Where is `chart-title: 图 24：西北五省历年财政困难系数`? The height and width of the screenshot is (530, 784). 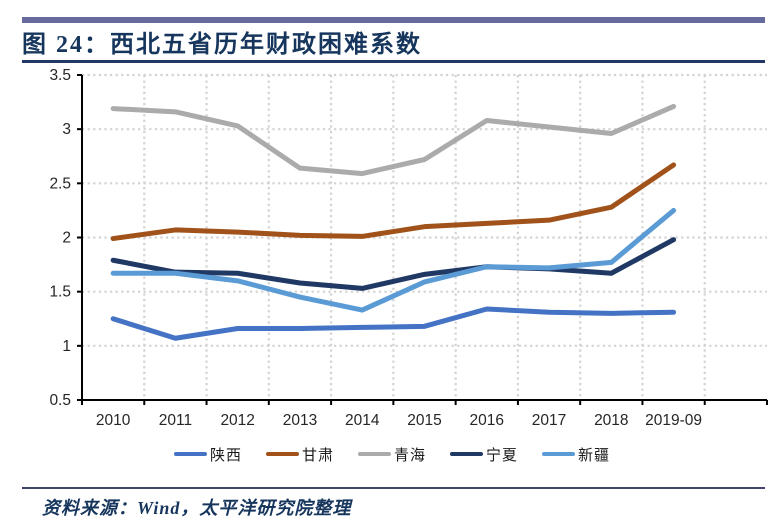
chart-title: 图 24：西北五省历年财政困难系数 is located at coordinates (222, 45).